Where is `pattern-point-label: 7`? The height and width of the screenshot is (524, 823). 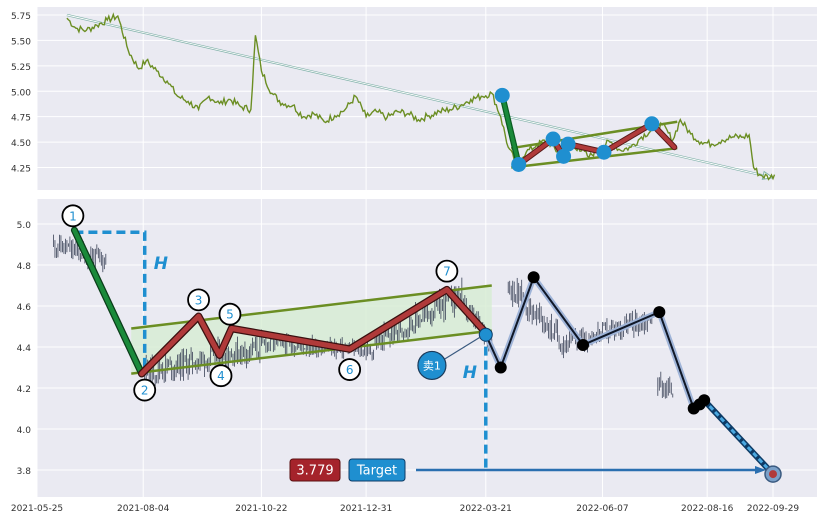 pattern-point-label: 7 is located at coordinates (447, 272).